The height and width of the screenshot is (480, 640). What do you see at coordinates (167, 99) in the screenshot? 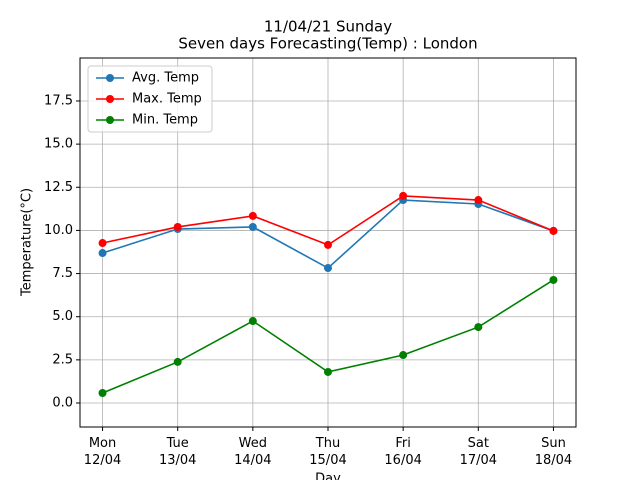
I see `legend-label: Max. Temp` at bounding box center [167, 99].